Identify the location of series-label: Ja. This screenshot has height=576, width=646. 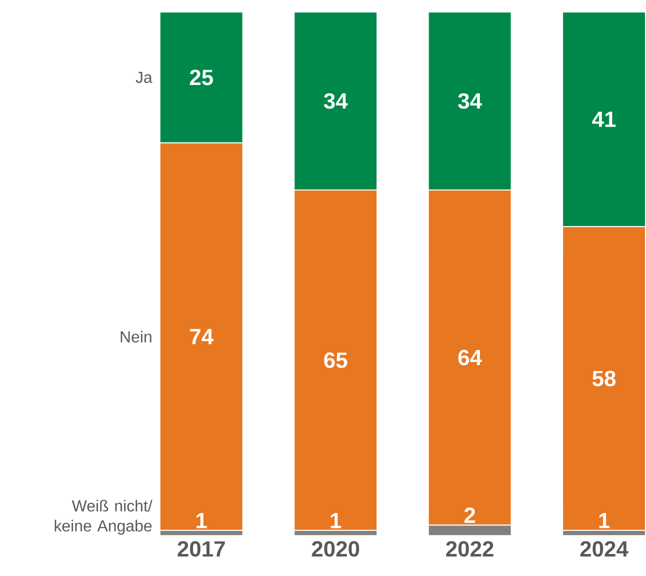
(144, 78).